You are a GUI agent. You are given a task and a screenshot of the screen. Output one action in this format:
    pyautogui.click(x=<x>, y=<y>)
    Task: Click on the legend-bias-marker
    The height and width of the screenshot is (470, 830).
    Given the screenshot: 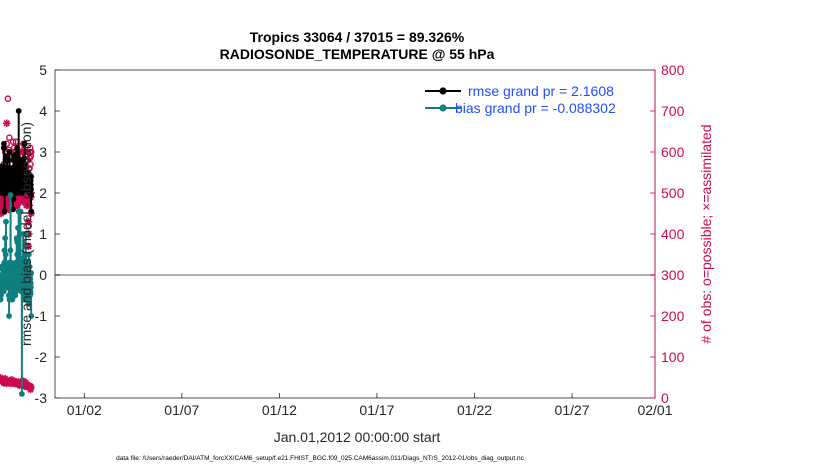 What is the action you would take?
    pyautogui.click(x=443, y=108)
    